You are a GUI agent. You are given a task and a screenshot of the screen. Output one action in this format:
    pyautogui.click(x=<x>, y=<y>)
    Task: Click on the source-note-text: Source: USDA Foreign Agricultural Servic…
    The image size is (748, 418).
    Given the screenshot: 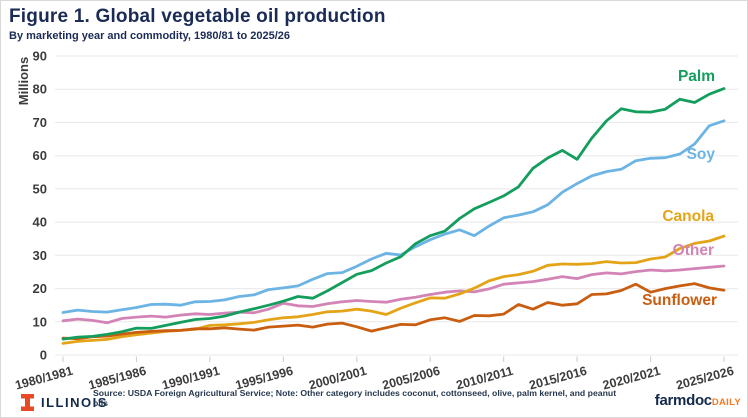 What is the action you would take?
    pyautogui.click(x=355, y=398)
    